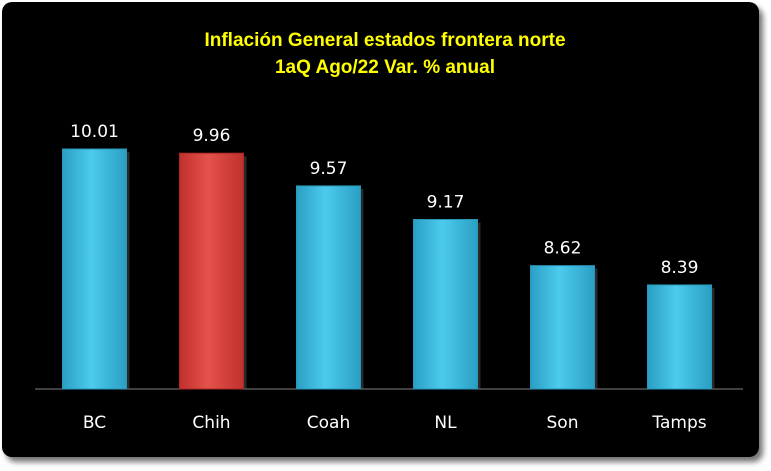 The image size is (771, 471). What do you see at coordinates (328, 287) in the screenshot?
I see `bar-coah` at bounding box center [328, 287].